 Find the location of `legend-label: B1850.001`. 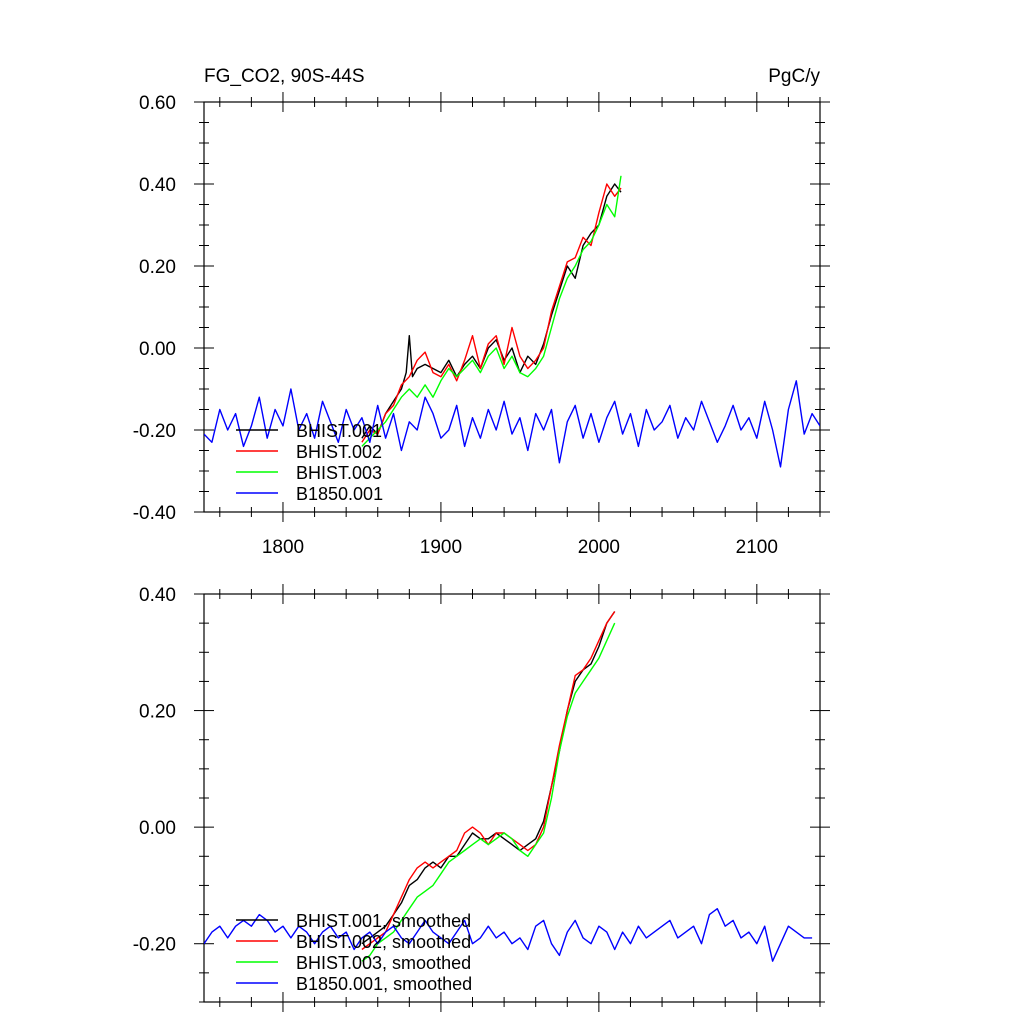

legend-label: B1850.001 is located at coordinates (339, 494).